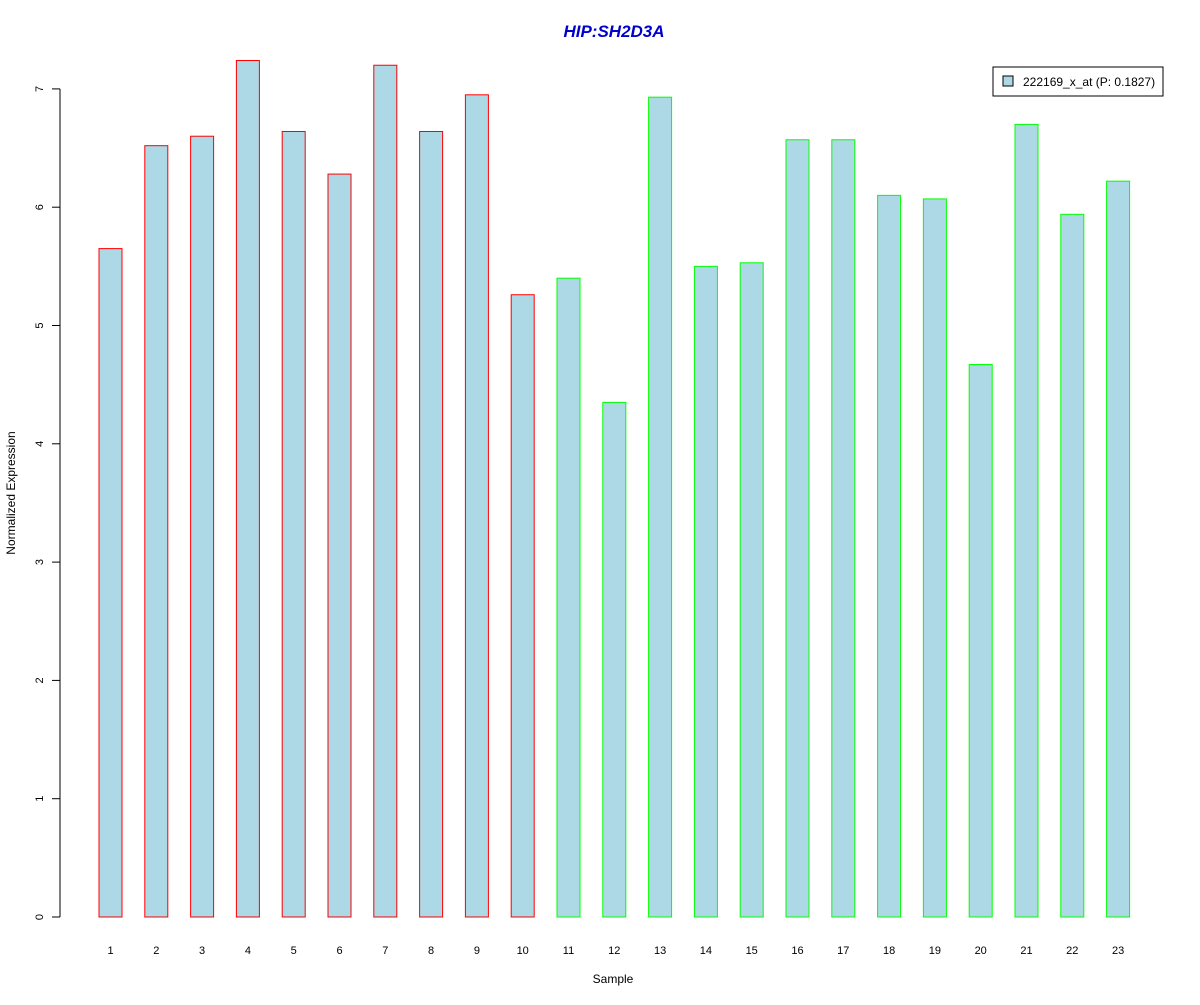  What do you see at coordinates (40, 917) in the screenshot?
I see `y-tick-label: 0` at bounding box center [40, 917].